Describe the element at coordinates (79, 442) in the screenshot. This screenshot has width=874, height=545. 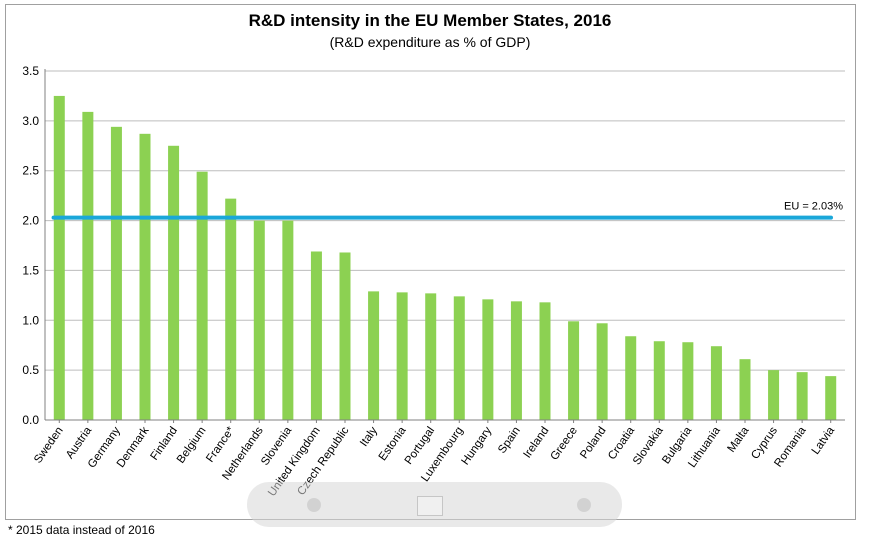
I see `x-tick-label: Austria` at that location.